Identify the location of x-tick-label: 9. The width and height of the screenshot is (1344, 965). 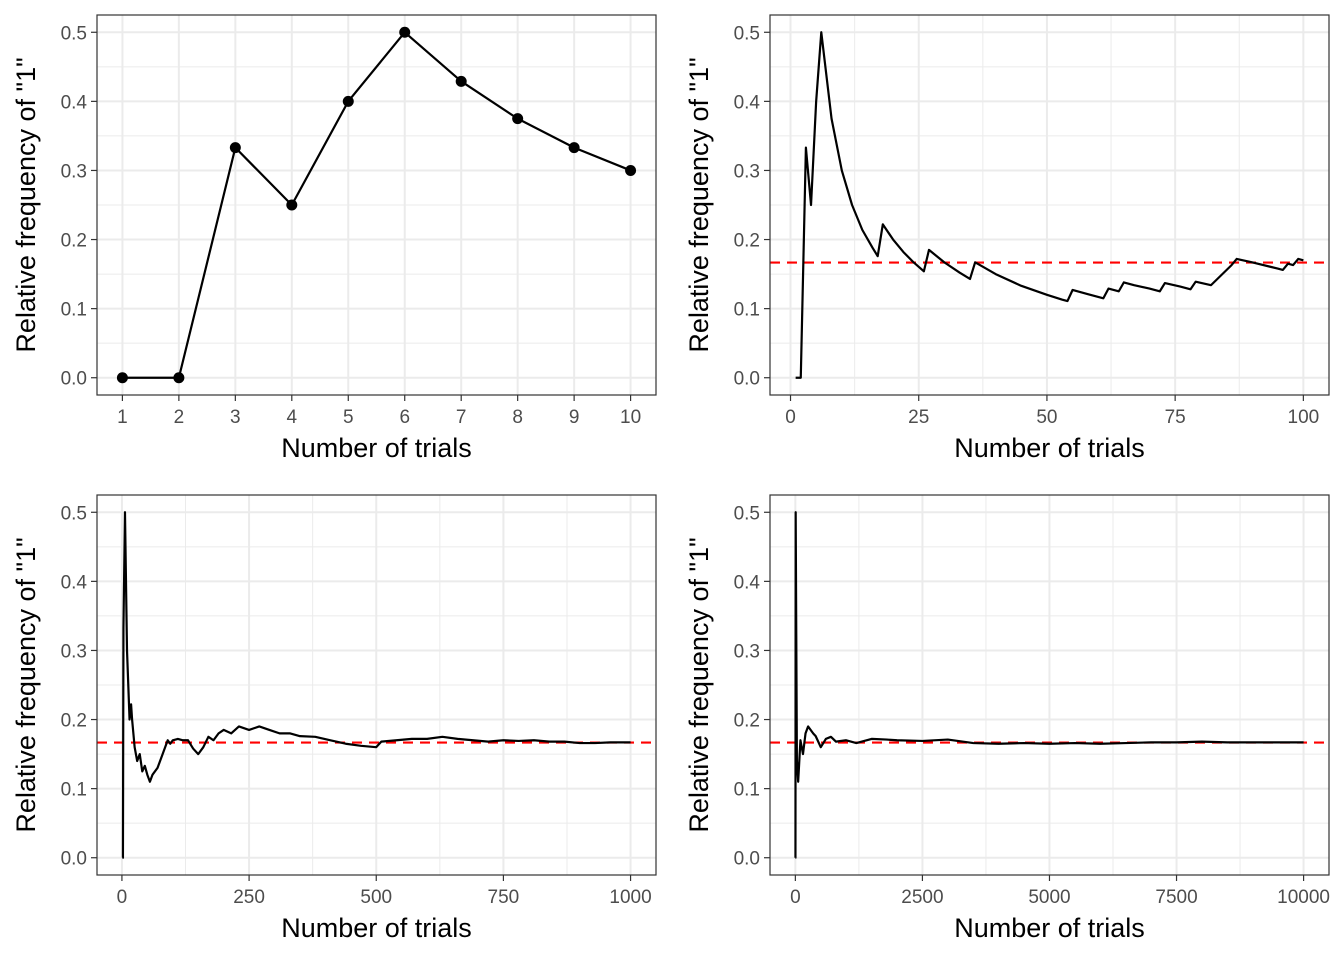
(574, 417).